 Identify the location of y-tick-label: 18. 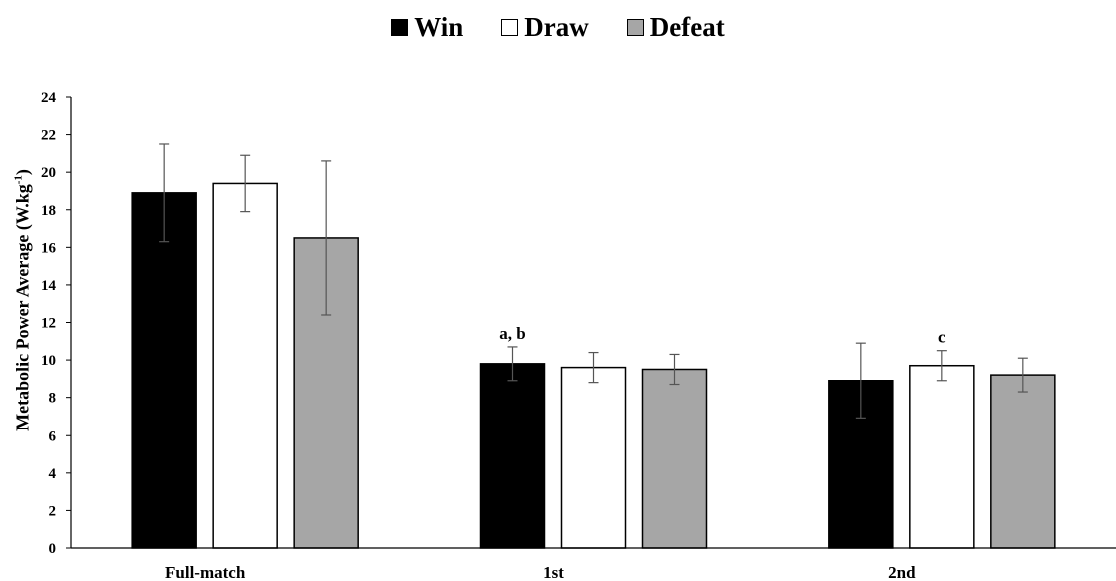
(48, 211).